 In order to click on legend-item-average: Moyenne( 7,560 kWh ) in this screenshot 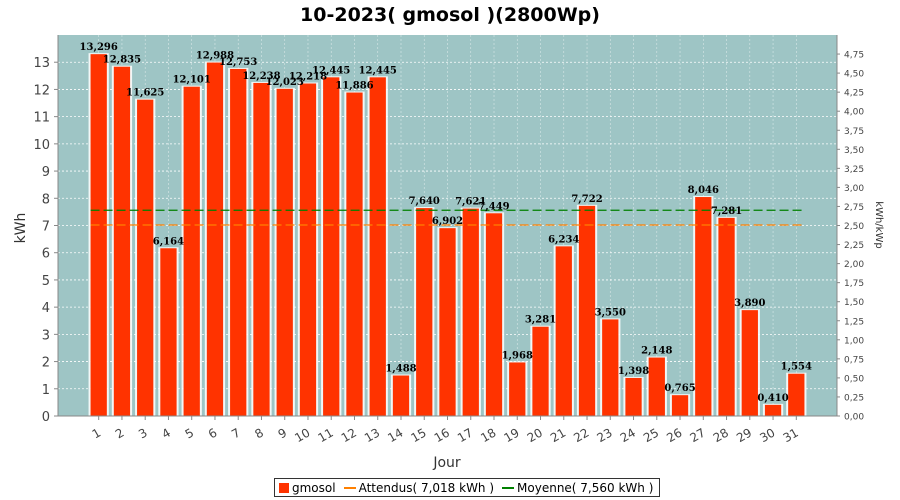, I will do `click(577, 488)`.